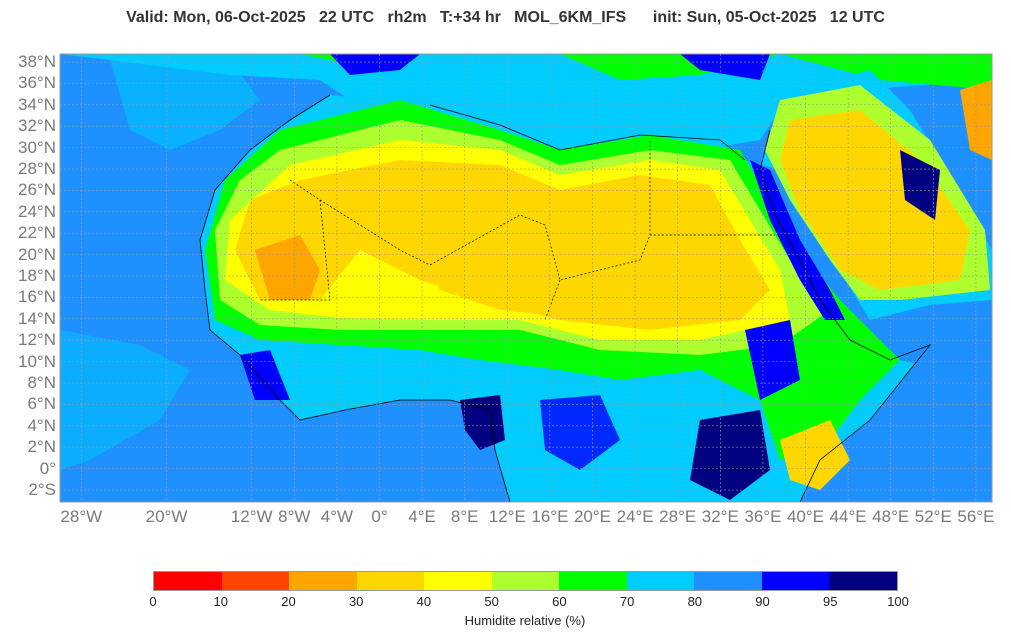 The width and height of the screenshot is (1011, 641). What do you see at coordinates (220, 601) in the screenshot?
I see `colorbar-tick-label: 10` at bounding box center [220, 601].